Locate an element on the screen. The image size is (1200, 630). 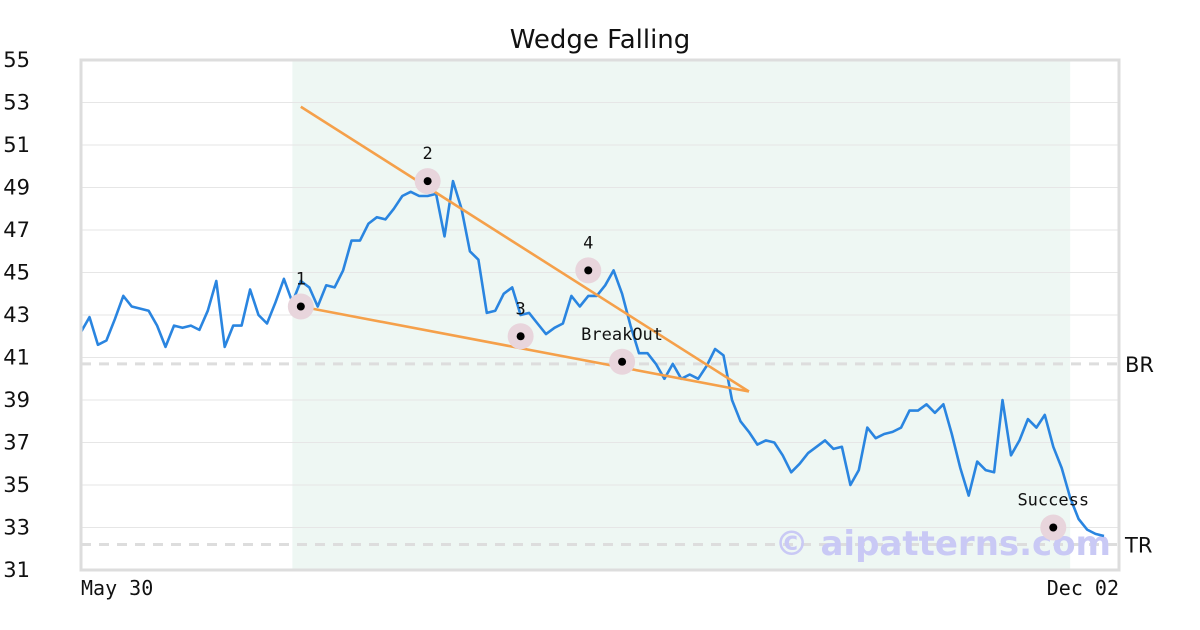
y-tick-label: 43 is located at coordinates (16, 315).